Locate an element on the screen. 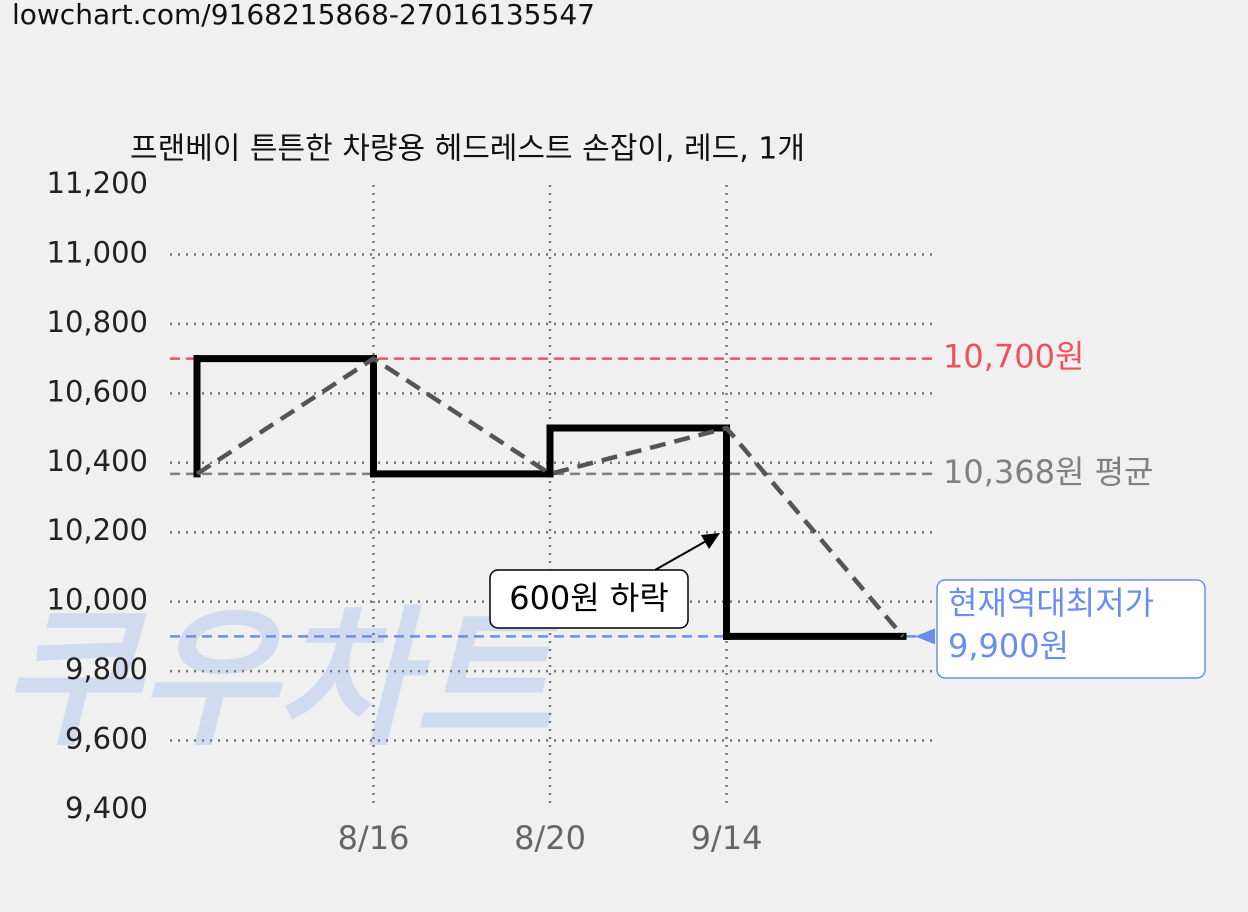  y-tick-label: 11,200 is located at coordinates (97, 183).